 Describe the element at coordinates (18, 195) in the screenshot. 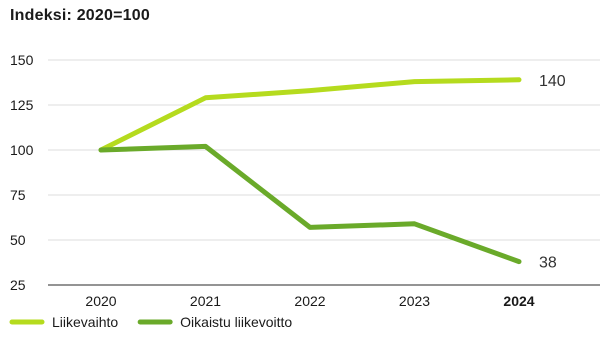

I see `y-tick-label: 75` at that location.